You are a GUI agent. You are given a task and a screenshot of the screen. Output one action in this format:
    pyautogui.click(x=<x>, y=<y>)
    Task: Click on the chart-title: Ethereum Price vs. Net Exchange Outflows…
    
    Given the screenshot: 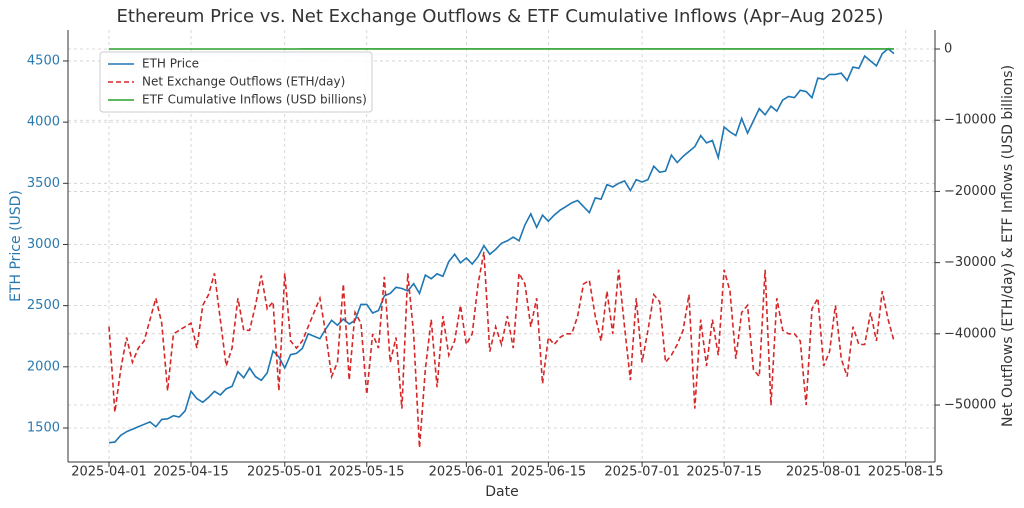 What is the action you would take?
    pyautogui.click(x=500, y=16)
    